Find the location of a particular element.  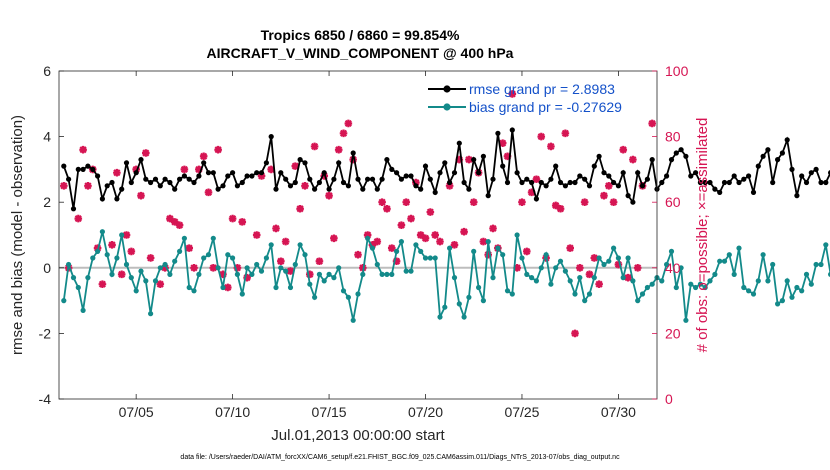

x-tick-label: 07/15 is located at coordinates (329, 412).